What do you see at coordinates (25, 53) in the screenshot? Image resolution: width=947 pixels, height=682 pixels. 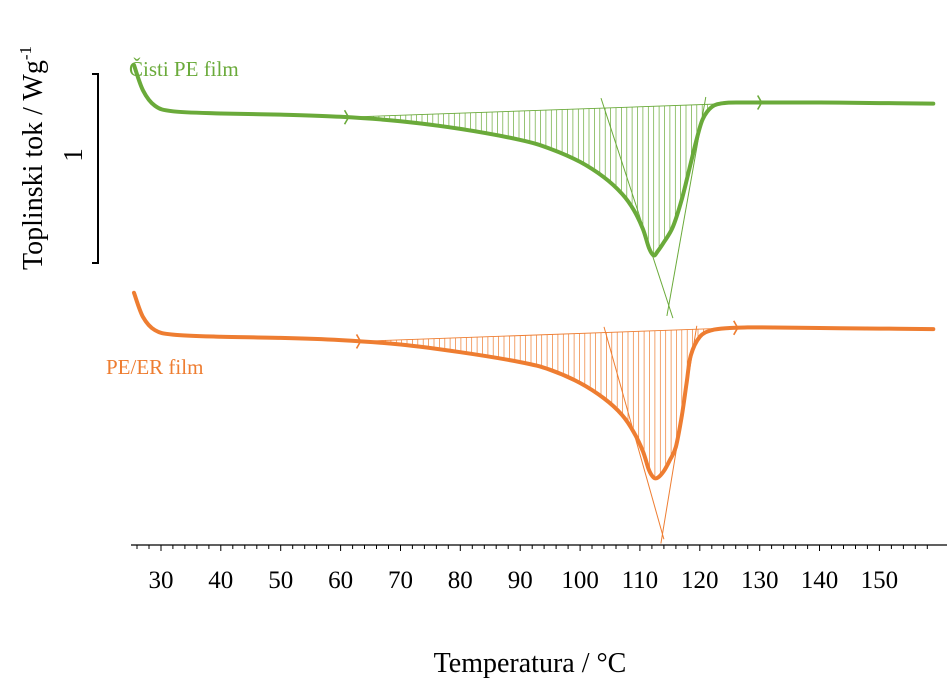 I see `y-axis-title-superscript: -1` at bounding box center [25, 53].